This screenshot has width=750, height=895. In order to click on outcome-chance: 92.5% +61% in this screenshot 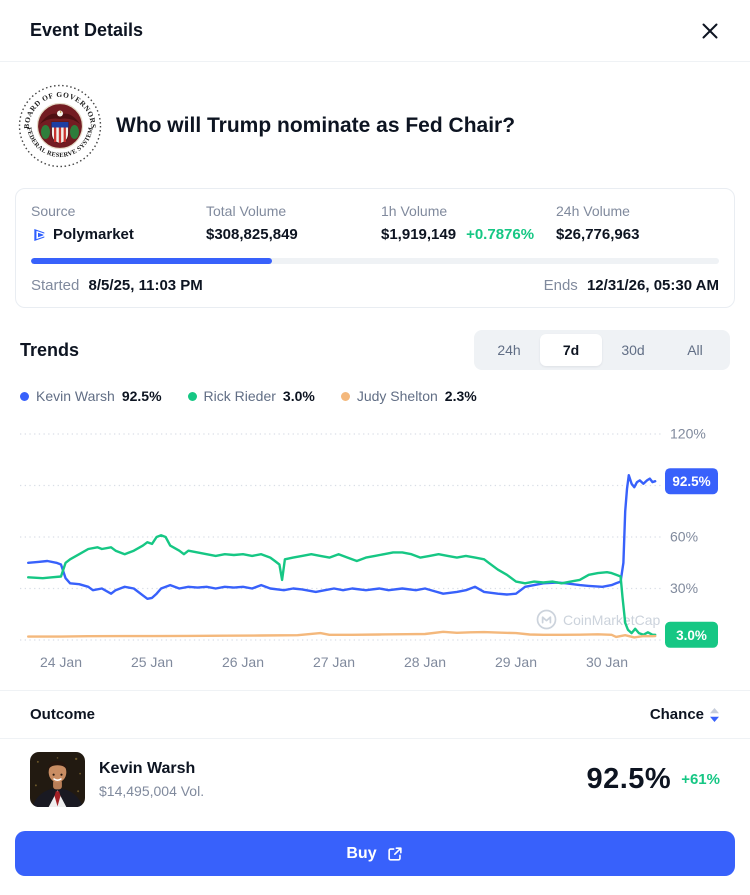, I will do `click(653, 779)`.